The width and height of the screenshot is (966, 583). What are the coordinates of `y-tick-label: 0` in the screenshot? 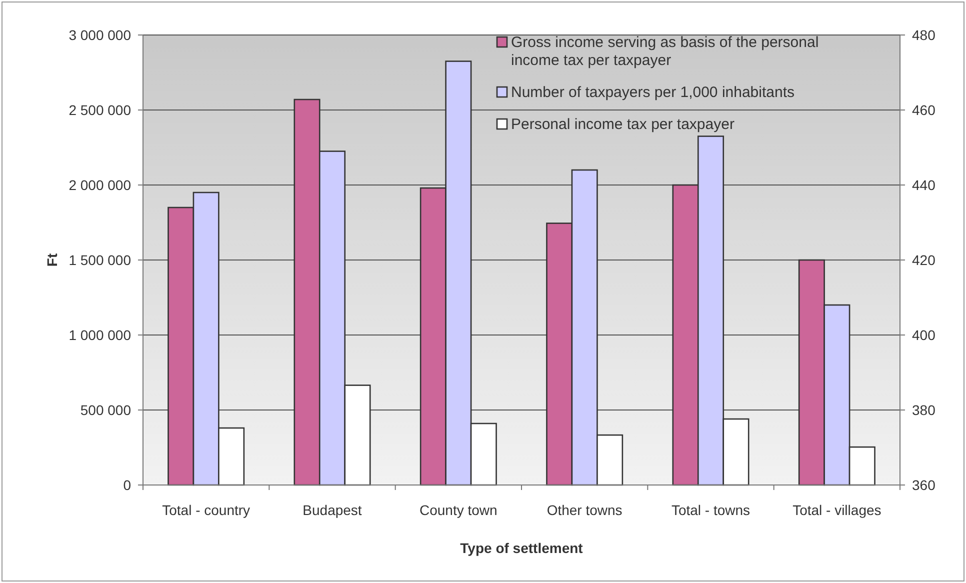 It's located at (127, 484).